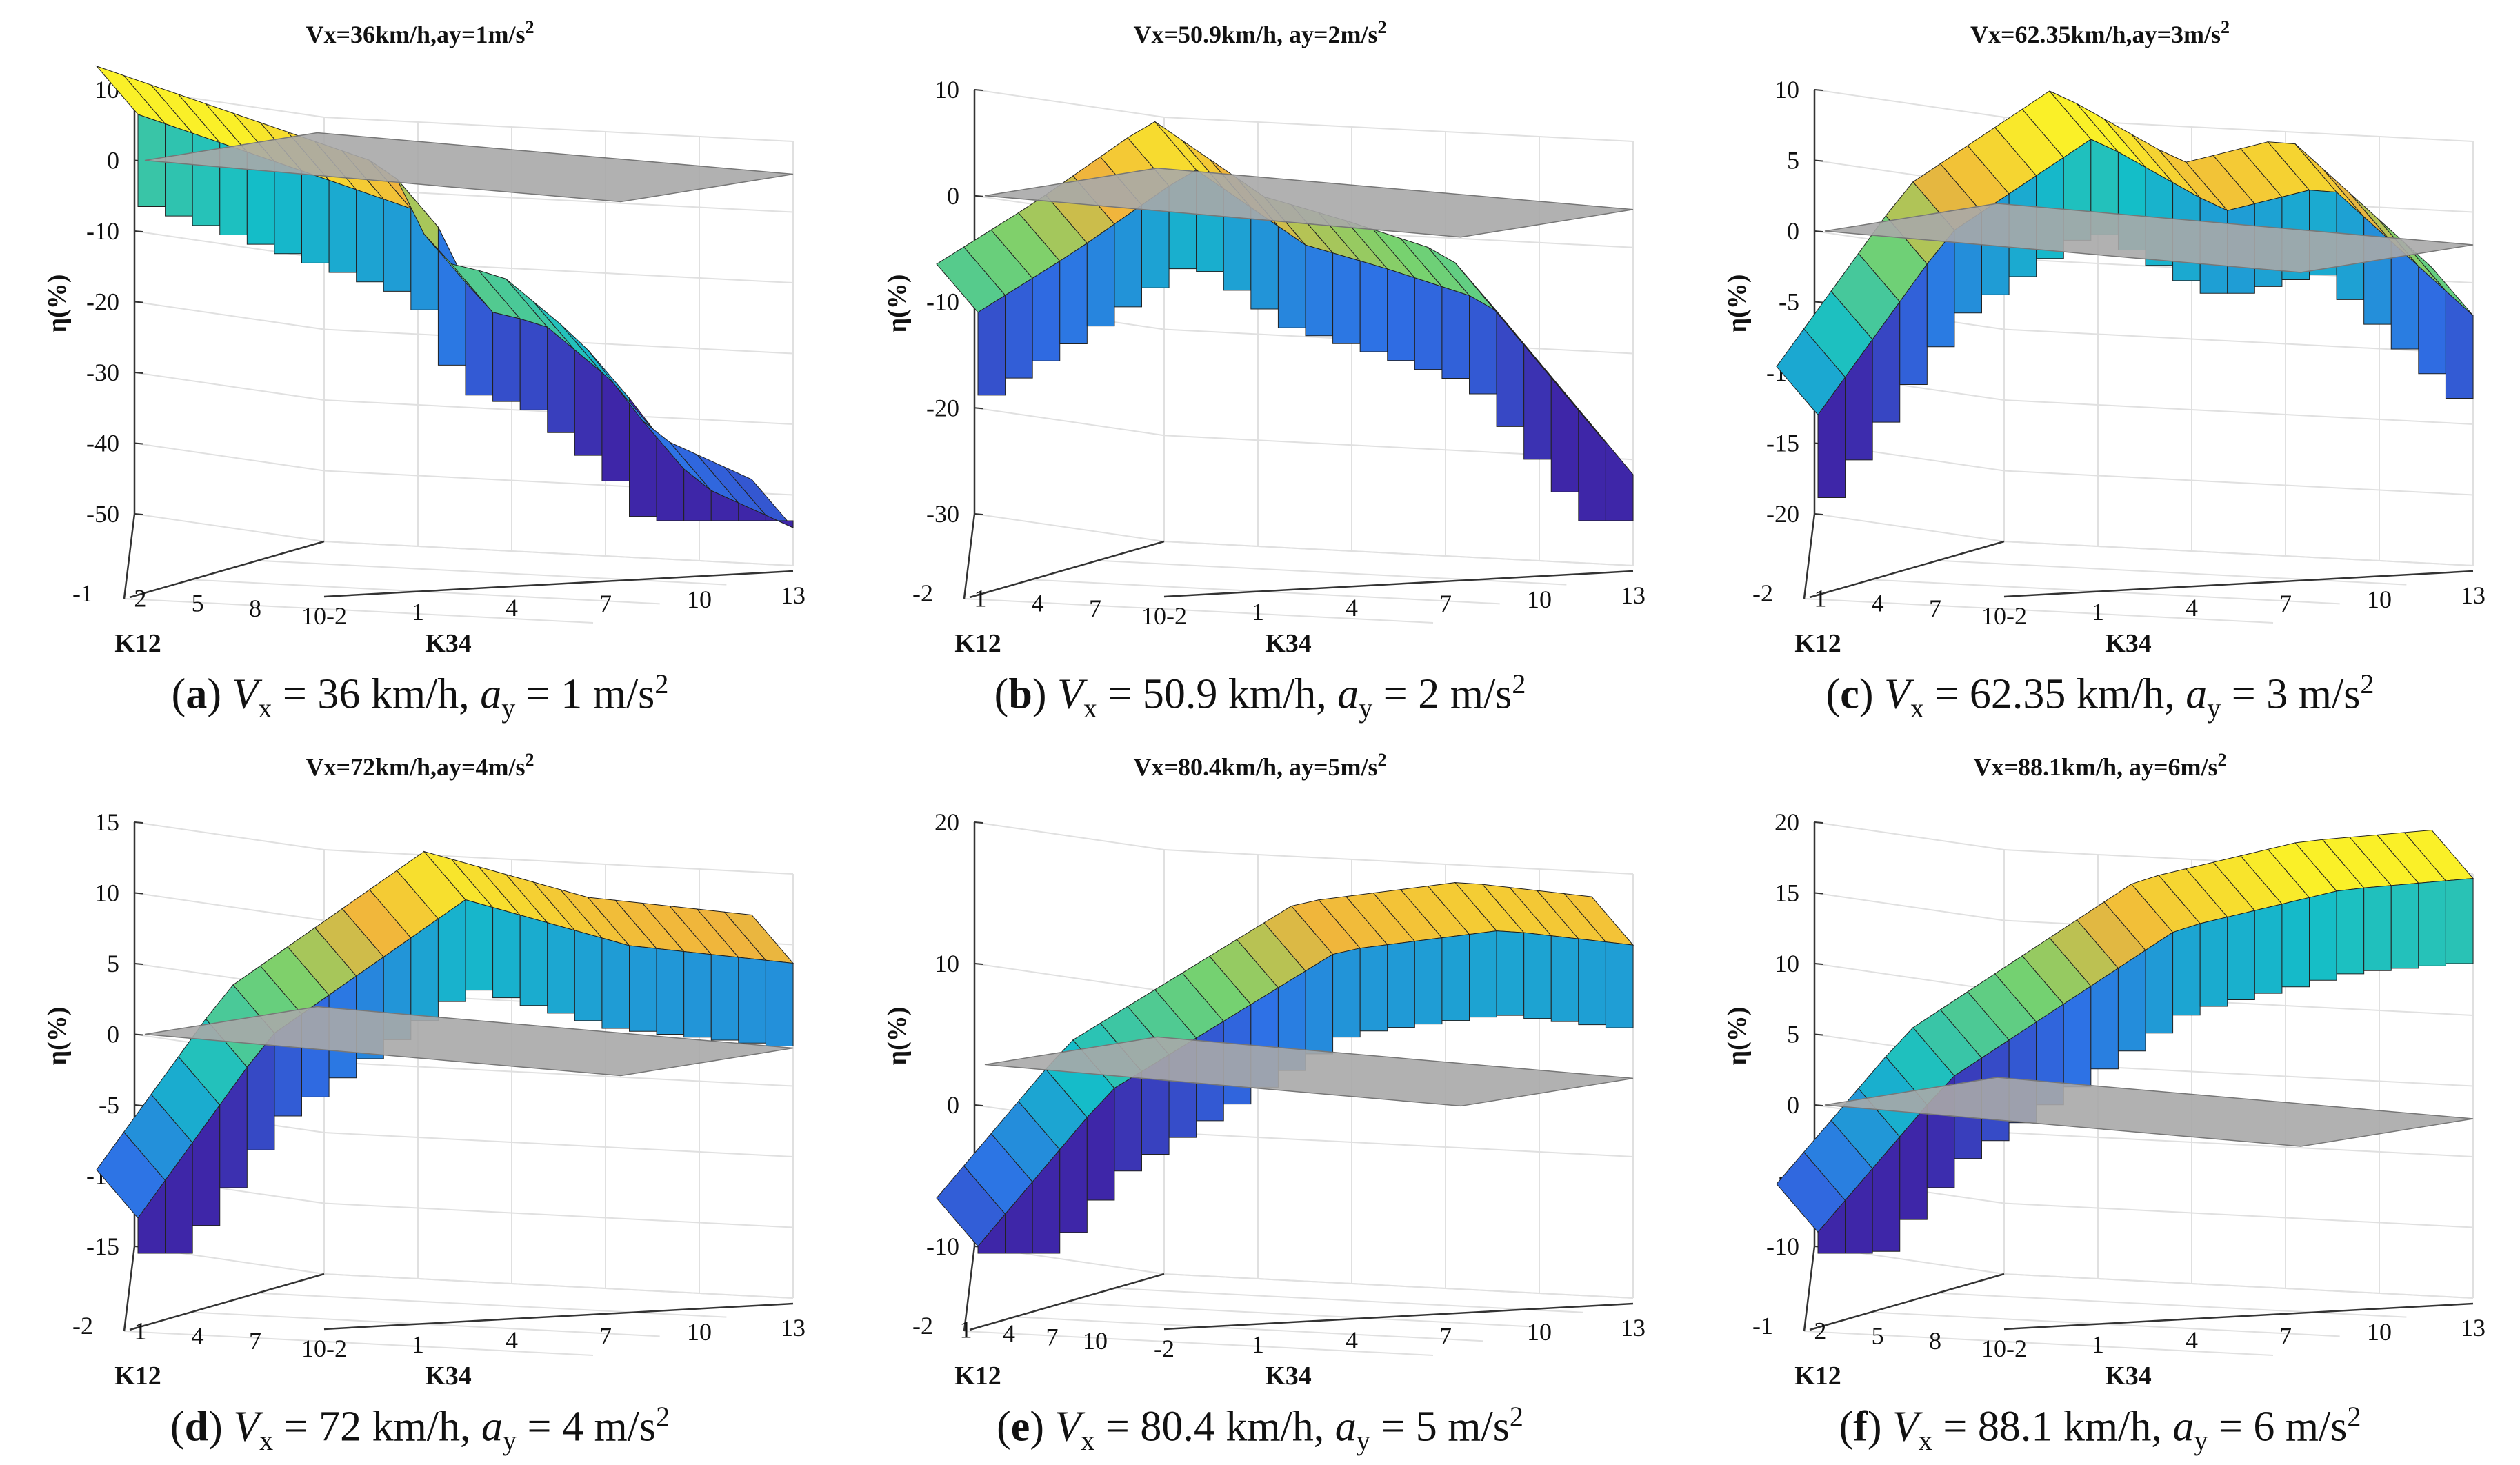 This screenshot has height=1465, width=2520. I want to click on k12-tick-label: 8, so click(255, 608).